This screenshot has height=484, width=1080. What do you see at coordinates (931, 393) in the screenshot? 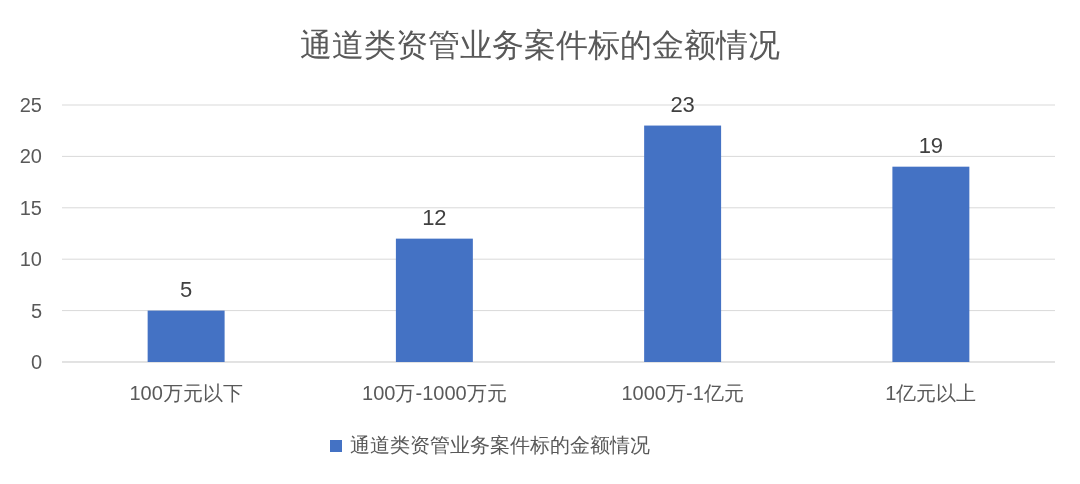
I see `x-tick-label: 1亿元以上` at bounding box center [931, 393].